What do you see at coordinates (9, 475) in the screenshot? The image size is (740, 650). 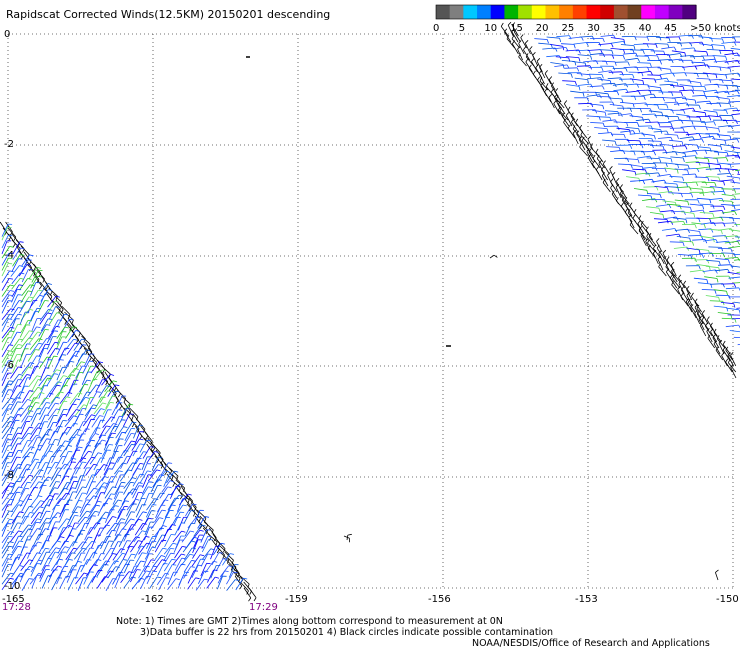 I see `lat-label-minus8: -8` at bounding box center [9, 475].